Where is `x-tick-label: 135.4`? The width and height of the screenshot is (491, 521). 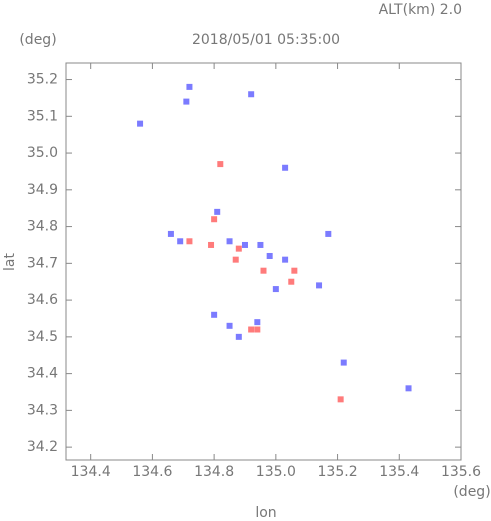
x-tick-label: 135.4 is located at coordinates (399, 472).